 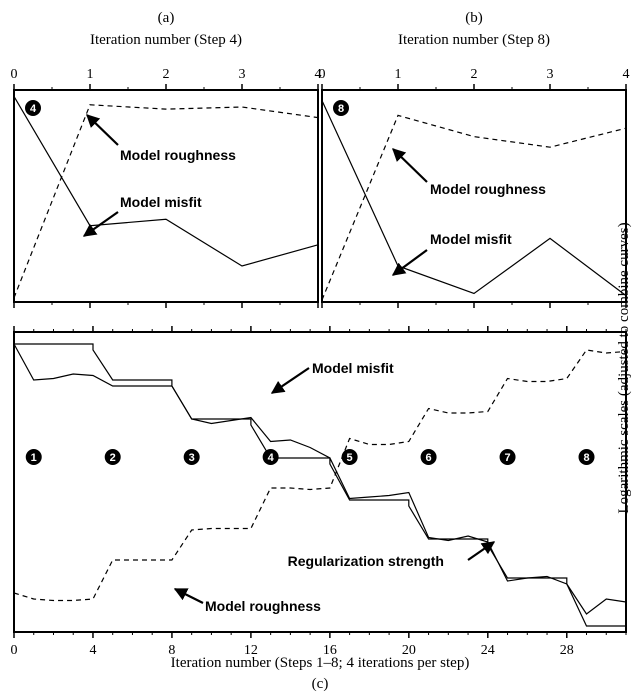 What do you see at coordinates (488, 650) in the screenshot?
I see `tick-label: 24` at bounding box center [488, 650].